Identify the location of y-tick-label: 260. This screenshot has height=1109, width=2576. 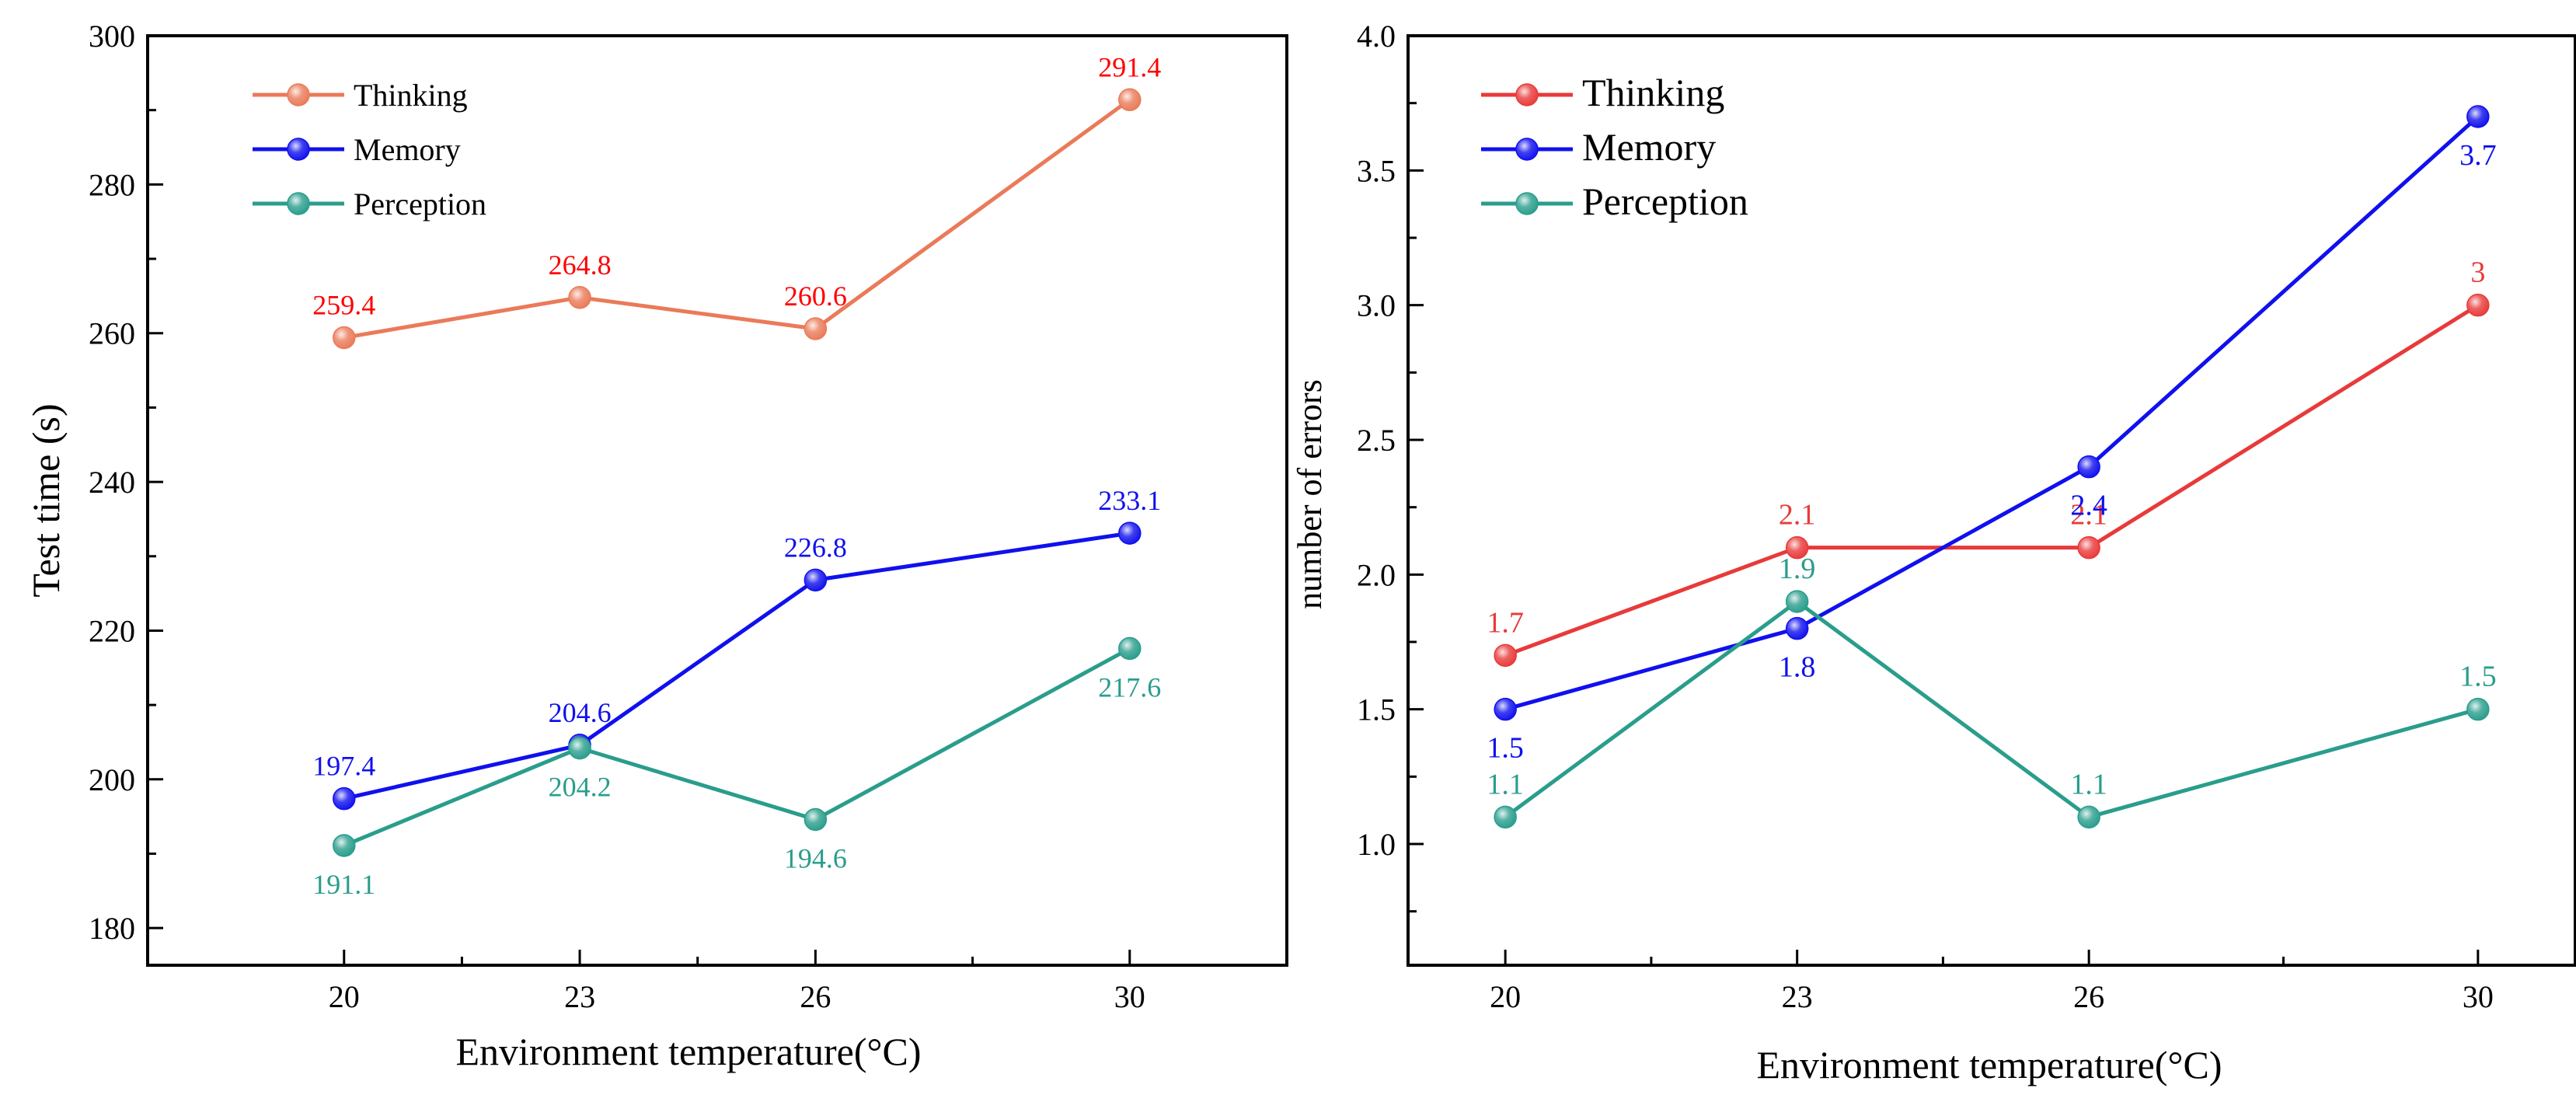
(112, 333).